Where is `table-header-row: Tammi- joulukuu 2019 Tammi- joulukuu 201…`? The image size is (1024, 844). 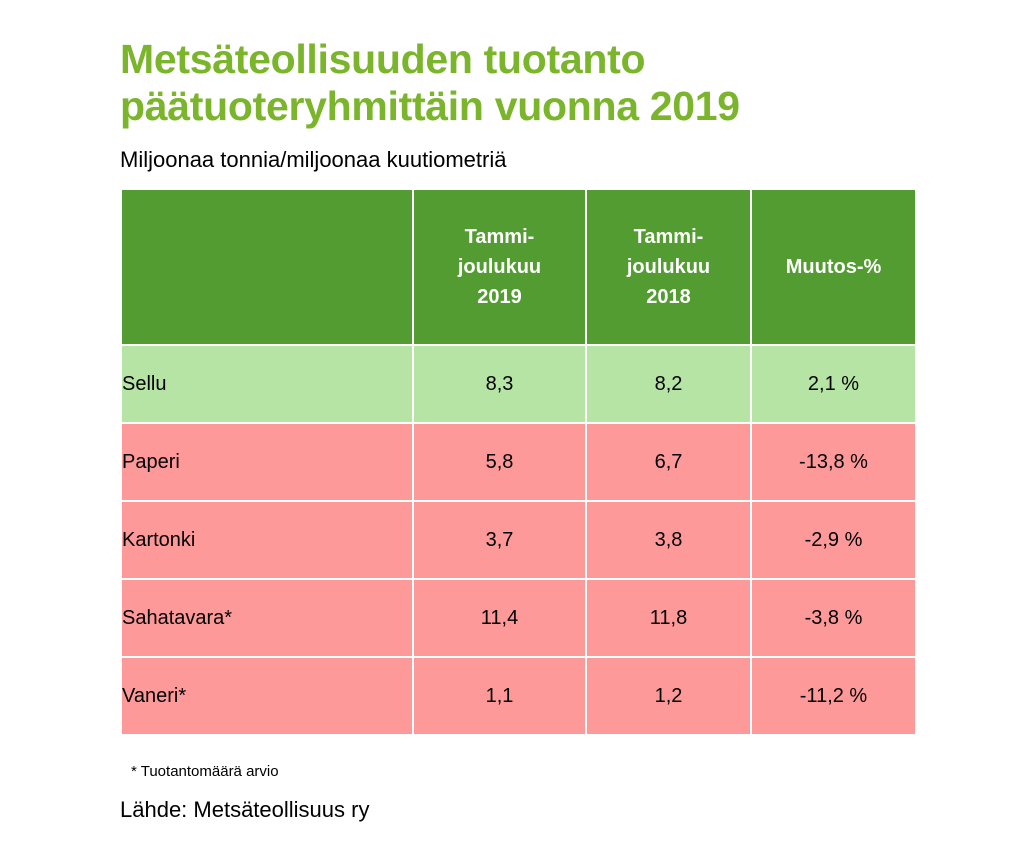
table-header-row: Tammi- joulukuu 2019 Tammi- joulukuu 201… is located at coordinates (518, 267).